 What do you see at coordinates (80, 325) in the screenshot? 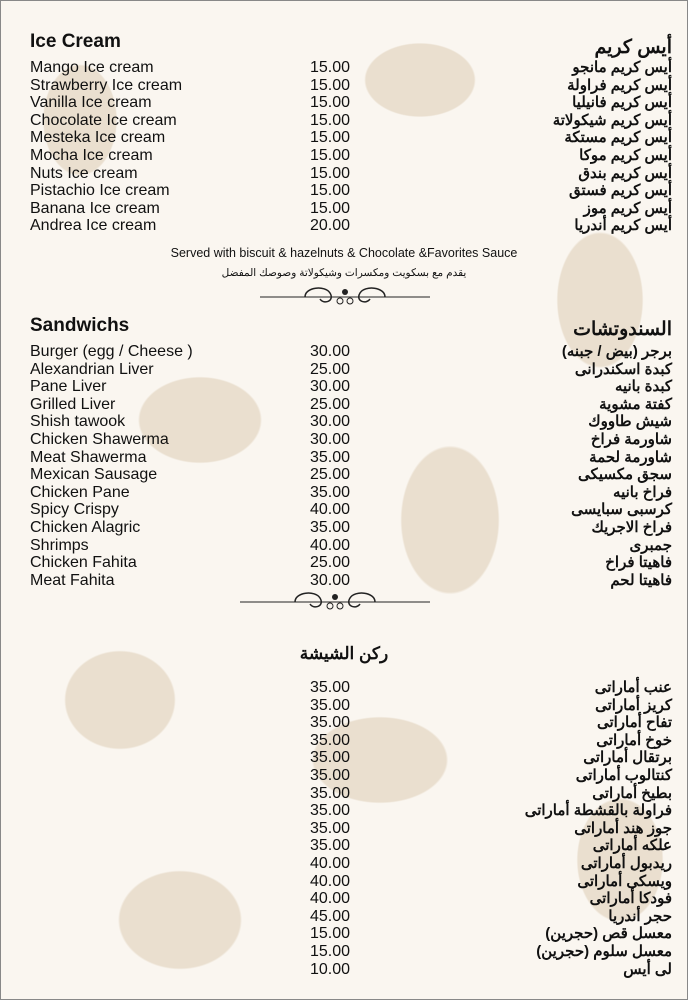
I see `sandwiches-title-en: Sandwichs` at bounding box center [80, 325].